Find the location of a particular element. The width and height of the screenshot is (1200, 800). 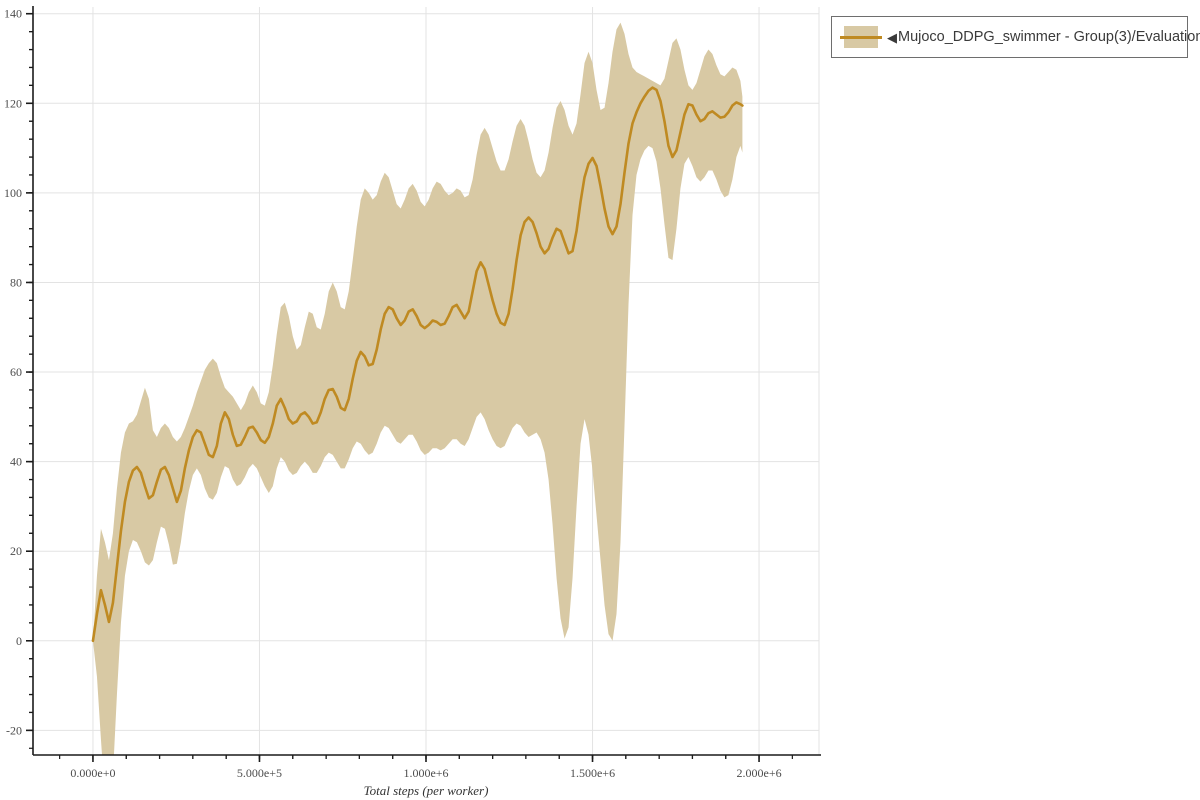

y-tick-label: 0 is located at coordinates (19, 641).